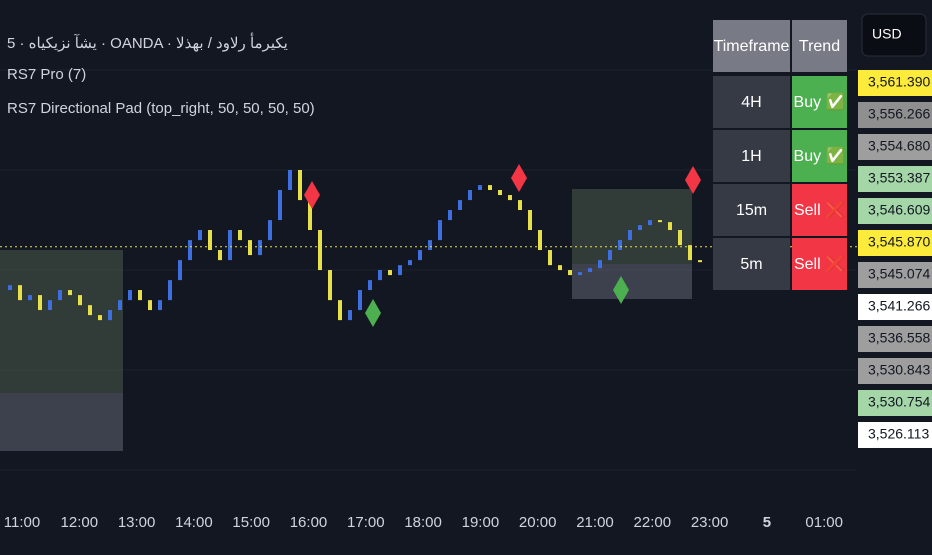 This screenshot has width=932, height=555. What do you see at coordinates (366, 522) in the screenshot?
I see `time-label: 17:00` at bounding box center [366, 522].